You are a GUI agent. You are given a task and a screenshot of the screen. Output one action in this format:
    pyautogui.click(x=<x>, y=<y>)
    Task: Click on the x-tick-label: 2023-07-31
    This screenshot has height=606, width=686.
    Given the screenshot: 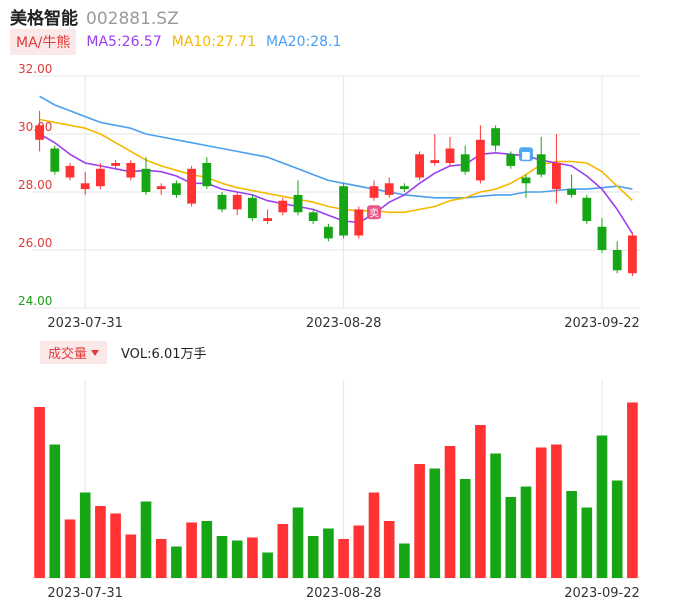 What is the action you would take?
    pyautogui.click(x=85, y=323)
    